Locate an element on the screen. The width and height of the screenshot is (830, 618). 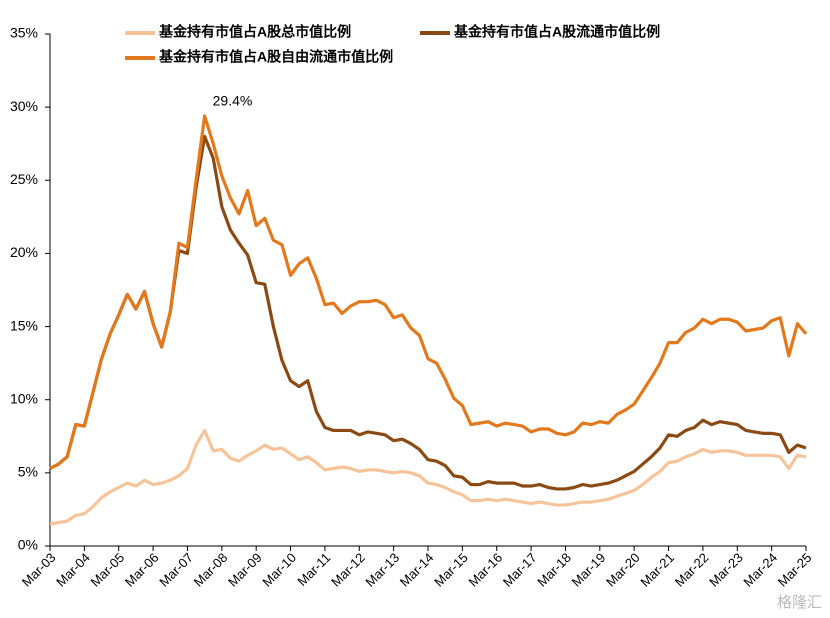
y-tick-label: 15% is located at coordinates (24, 325).